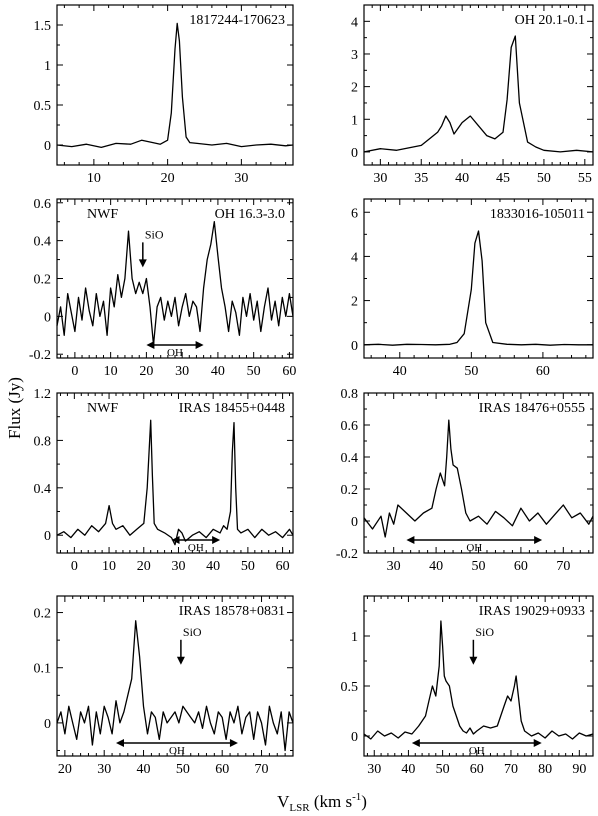 This screenshot has width=598, height=816. Describe the element at coordinates (322, 802) in the screenshot. I see `x-axis-label: VLSR (km s-1)` at that location.